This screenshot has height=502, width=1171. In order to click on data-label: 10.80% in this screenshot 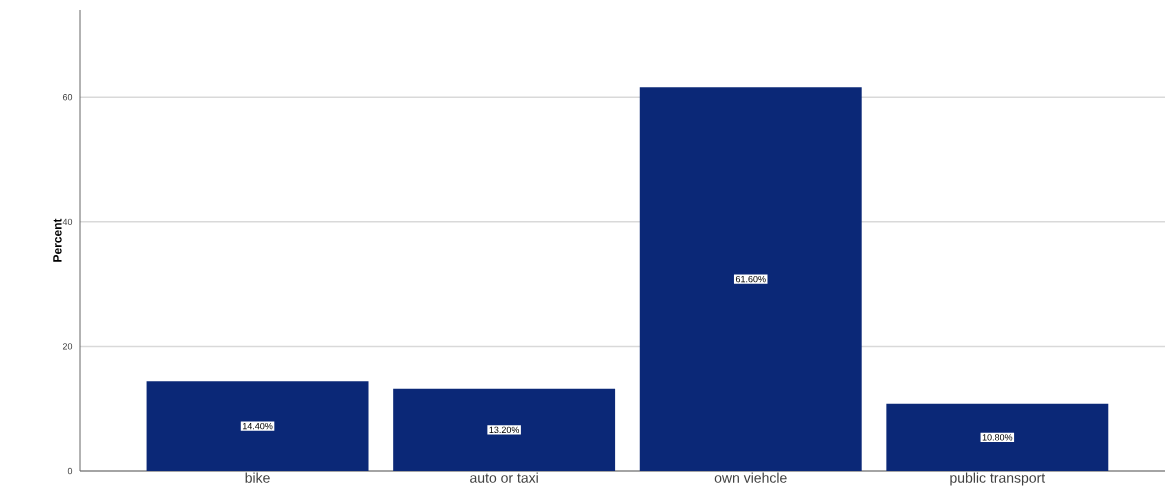, I will do `click(997, 437)`.